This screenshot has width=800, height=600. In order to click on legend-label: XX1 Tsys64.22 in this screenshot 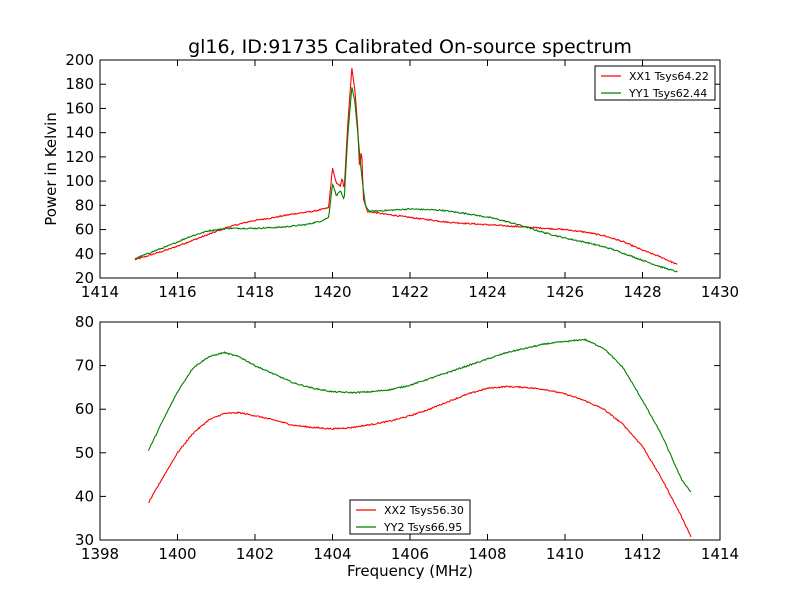, I will do `click(669, 76)`.